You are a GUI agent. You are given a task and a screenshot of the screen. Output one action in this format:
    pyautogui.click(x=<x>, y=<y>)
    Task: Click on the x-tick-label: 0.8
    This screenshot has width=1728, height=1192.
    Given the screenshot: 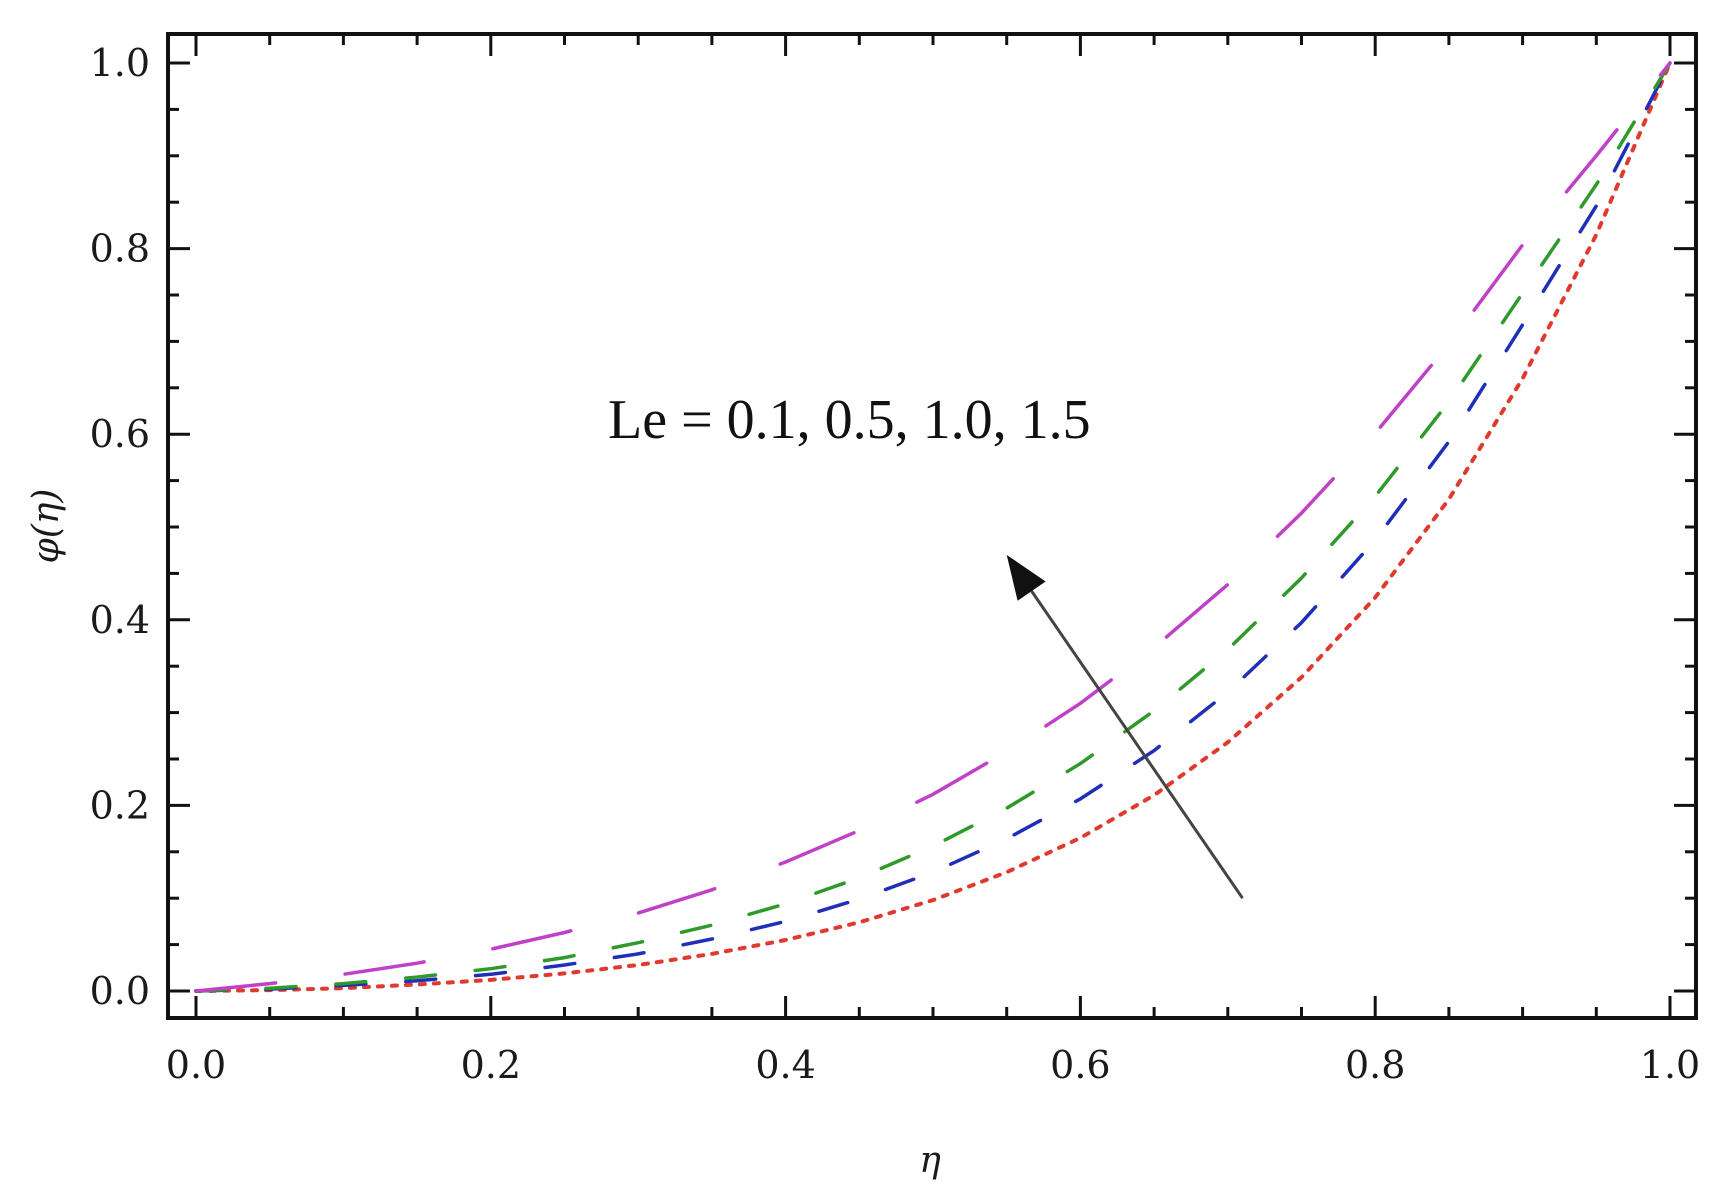 What is the action you would take?
    pyautogui.click(x=1375, y=1065)
    